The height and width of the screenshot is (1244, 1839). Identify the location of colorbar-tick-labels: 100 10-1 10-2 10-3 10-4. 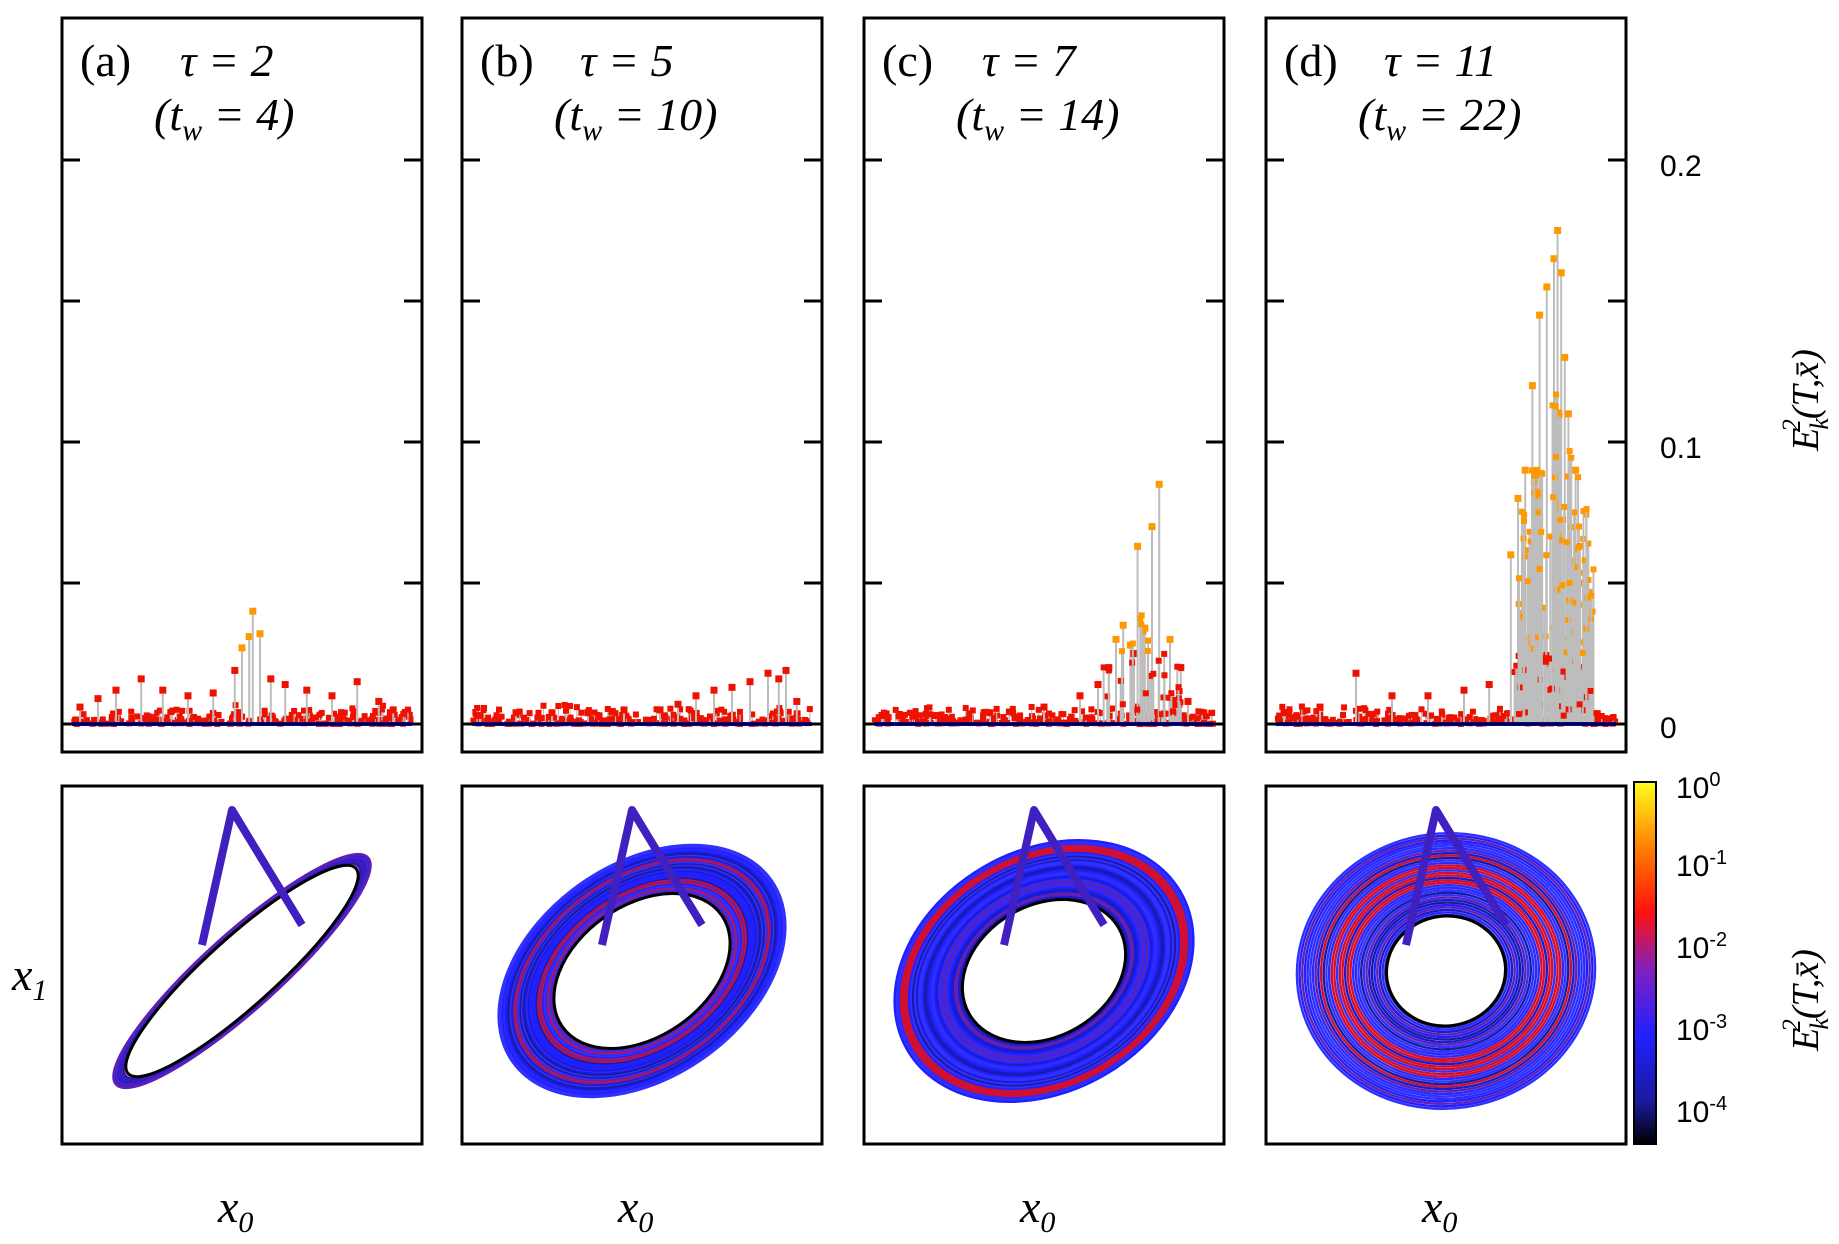
(1701, 949).